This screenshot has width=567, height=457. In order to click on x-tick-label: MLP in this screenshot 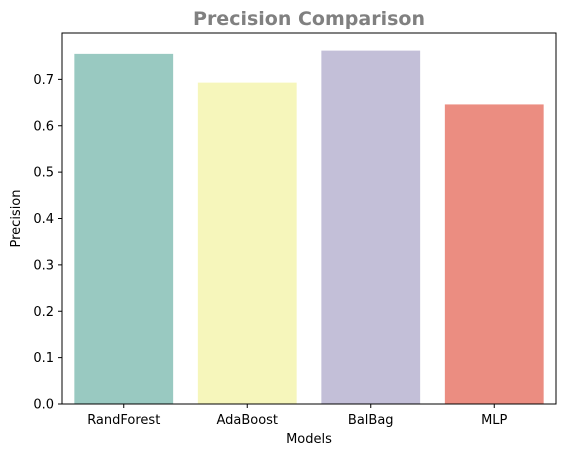, I will do `click(494, 420)`.